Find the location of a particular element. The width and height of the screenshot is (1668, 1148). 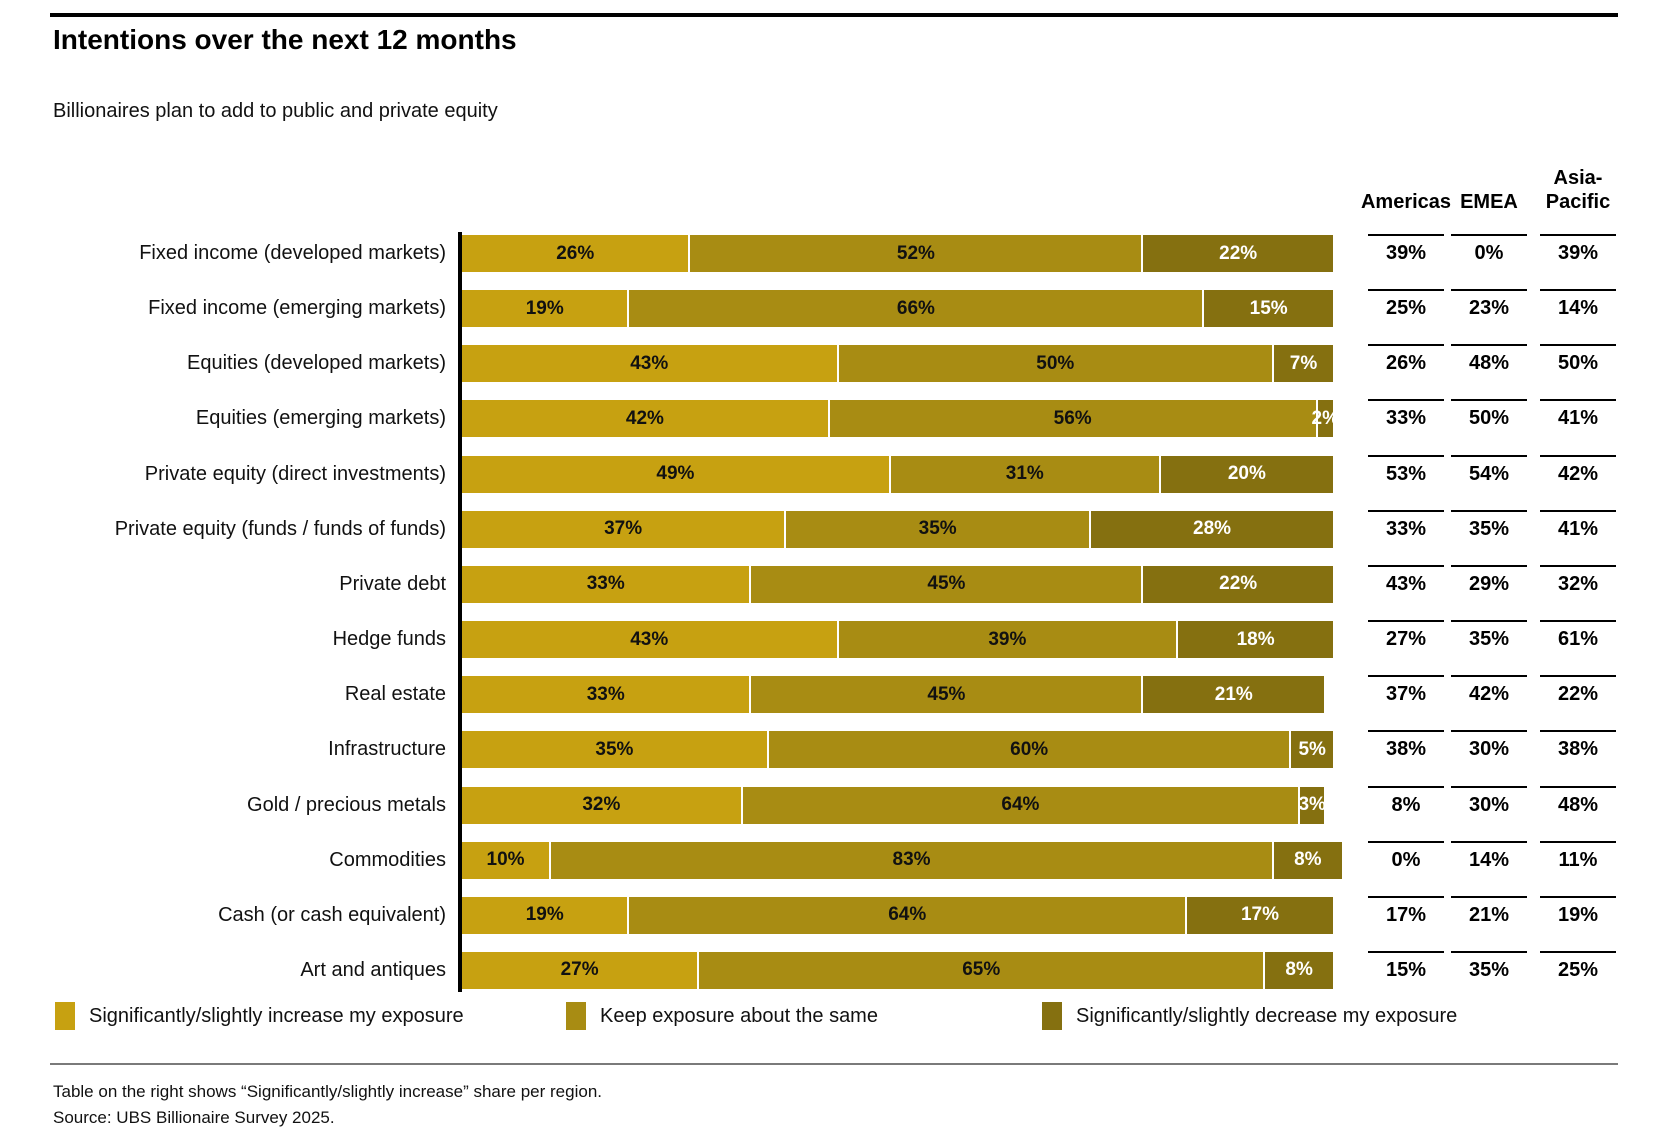

bar-segment-value: 83% is located at coordinates (911, 860).